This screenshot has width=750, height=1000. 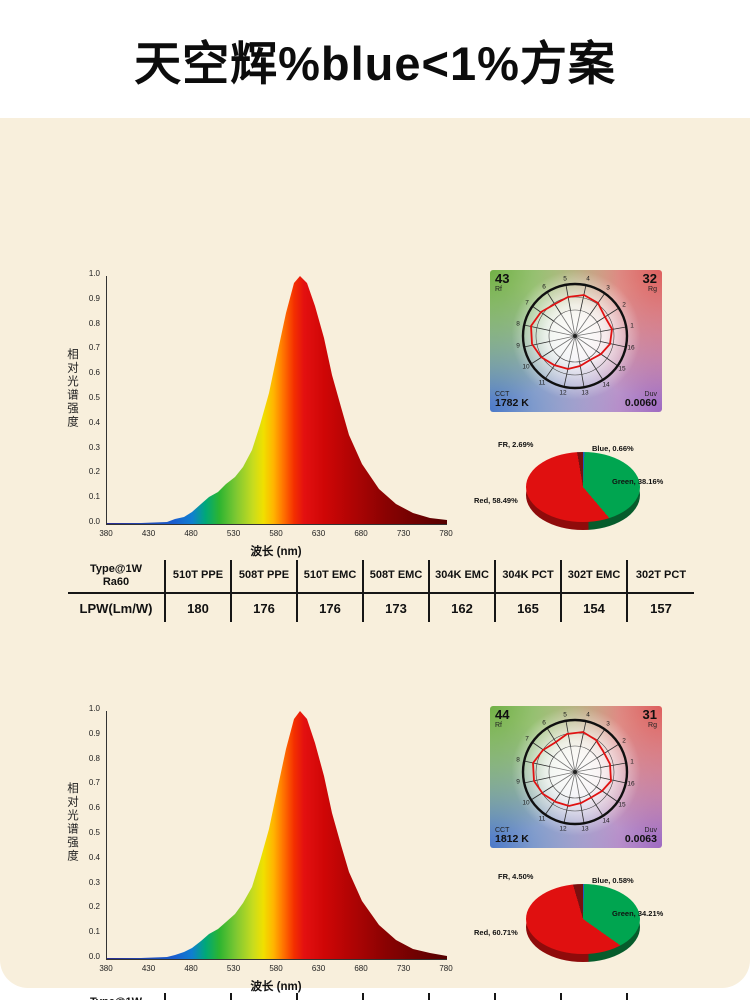 What do you see at coordinates (276, 835) in the screenshot?
I see `spd2-plot-area` at bounding box center [276, 835].